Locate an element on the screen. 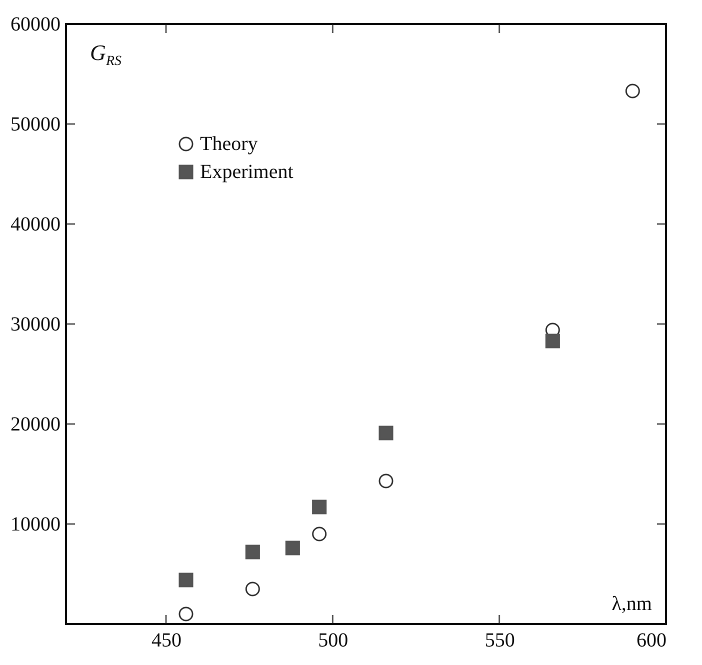 This screenshot has height=665, width=702. x-axis-title: λ,nm is located at coordinates (632, 604).